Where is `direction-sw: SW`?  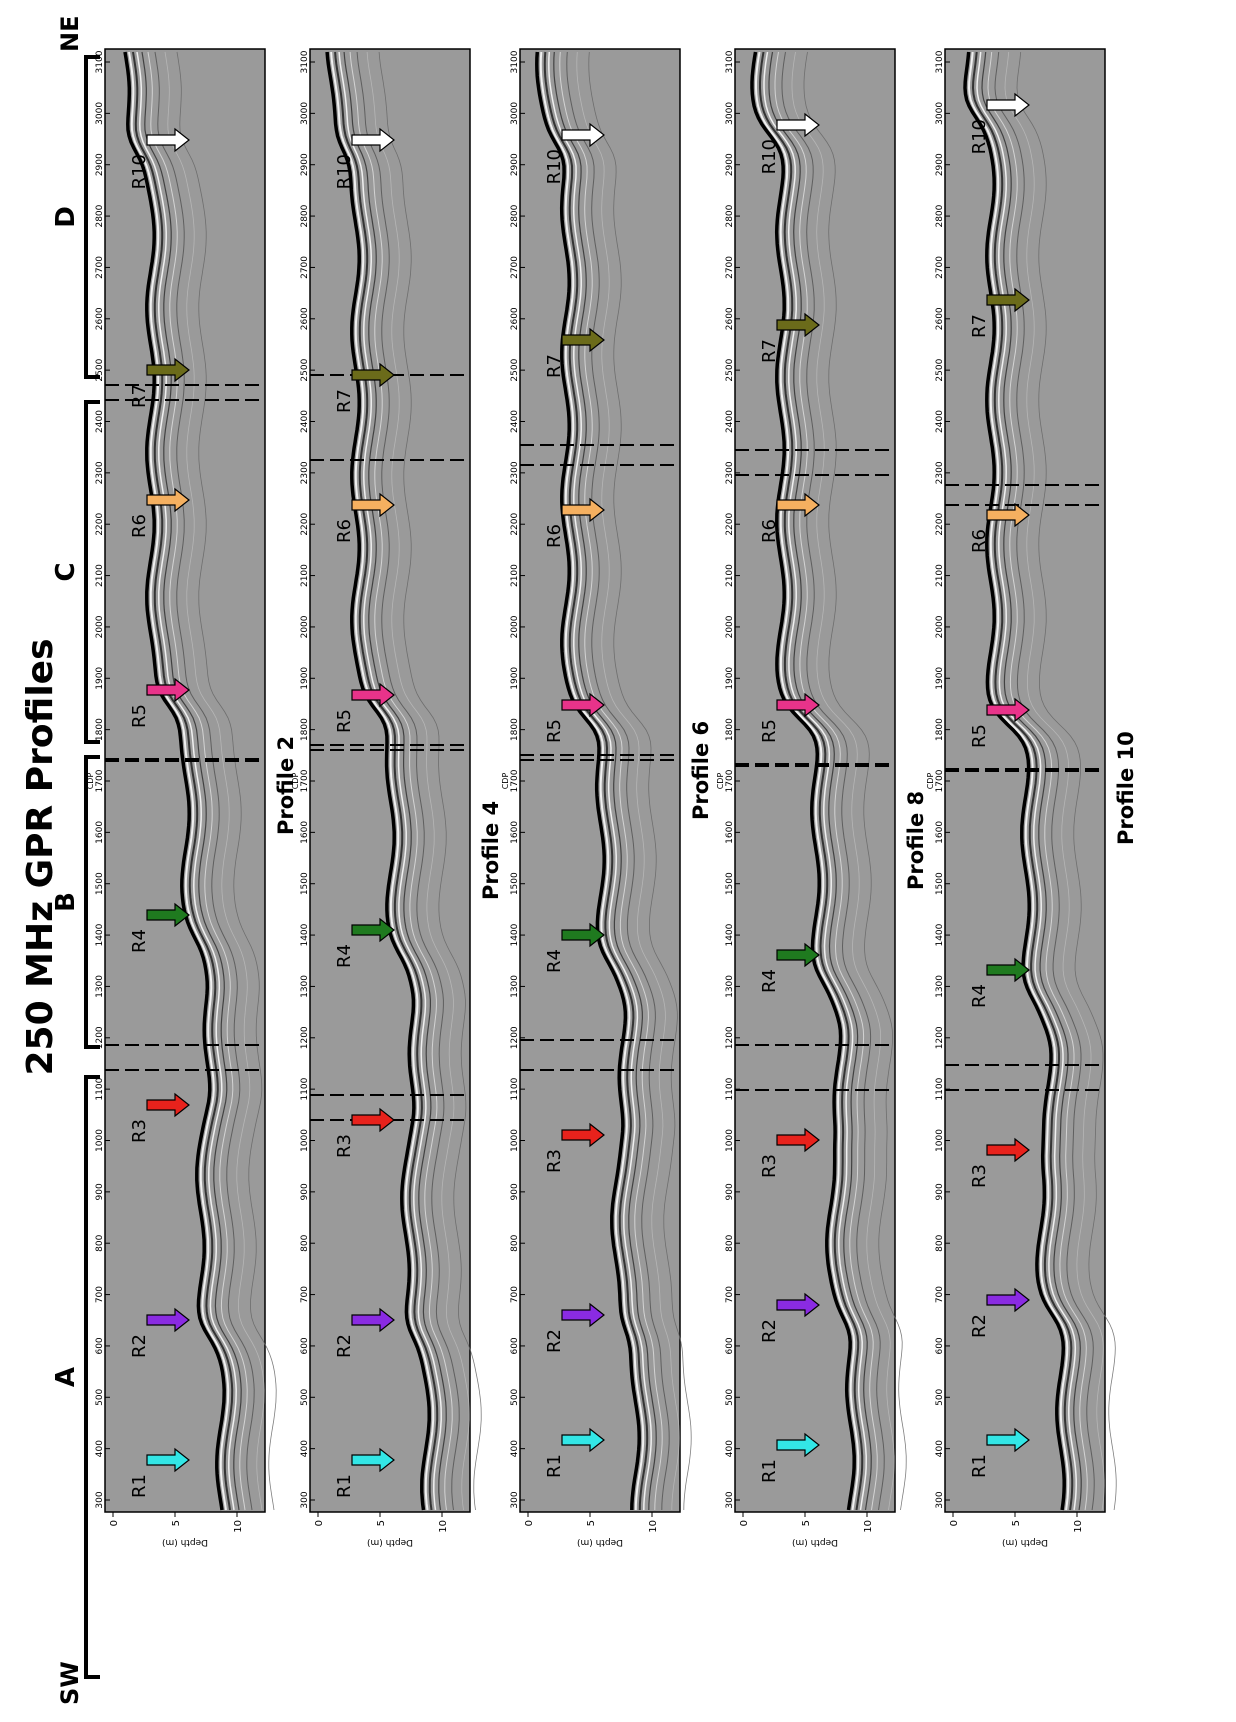
direction-sw: SW is located at coordinates (70, 1683).